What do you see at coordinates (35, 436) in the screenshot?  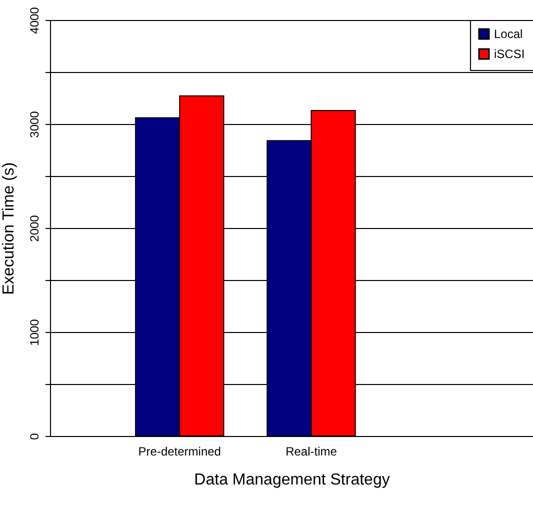 I see `y-tick-label: 0` at bounding box center [35, 436].